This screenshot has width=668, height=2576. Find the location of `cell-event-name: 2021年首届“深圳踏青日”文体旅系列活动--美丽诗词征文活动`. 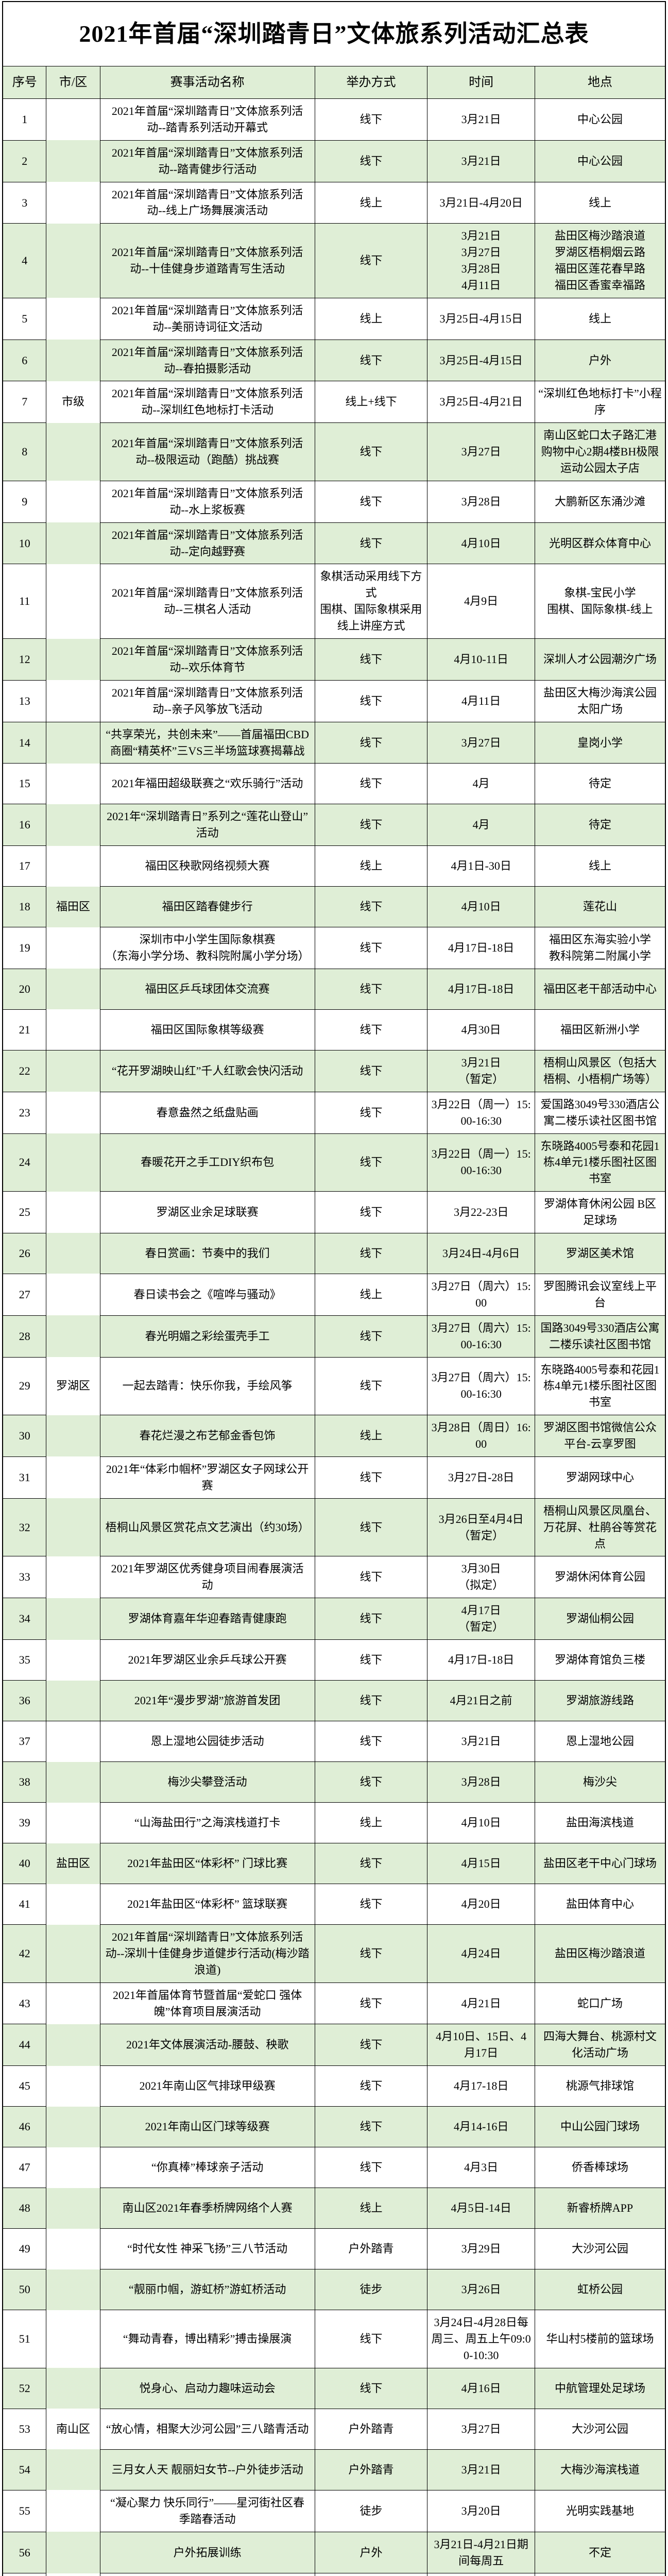

cell-event-name: 2021年首届“深圳踏青日”文体旅系列活动--美丽诗词征文活动 is located at coordinates (207, 318).